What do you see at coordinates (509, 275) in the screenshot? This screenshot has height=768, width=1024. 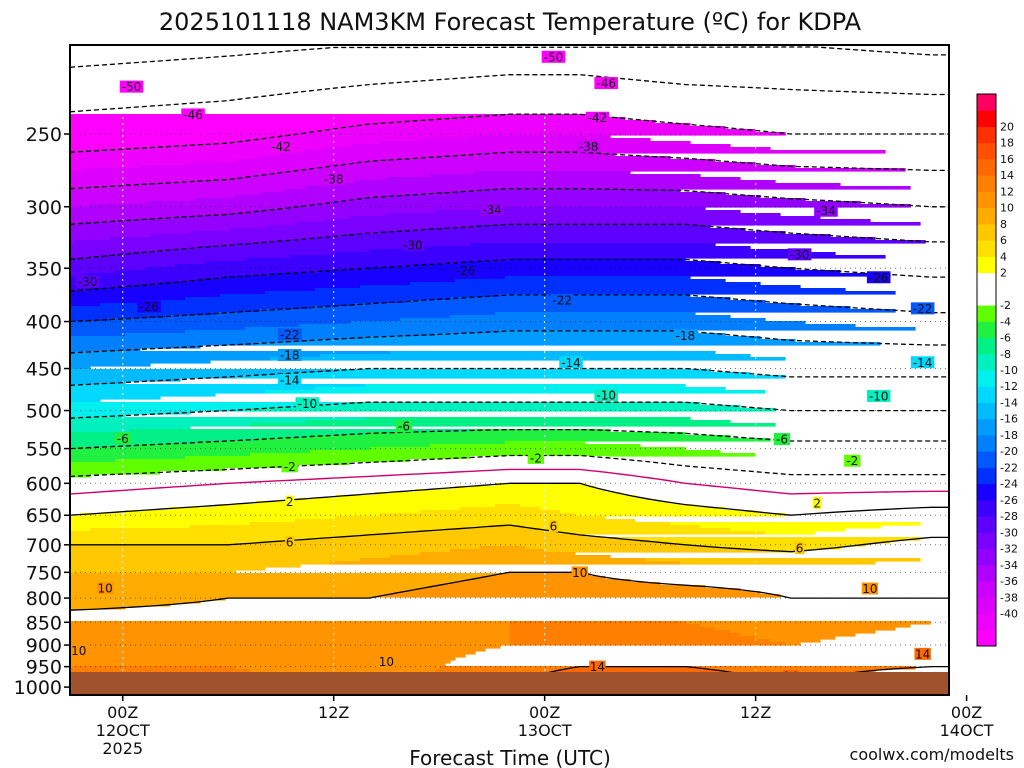 I see `contour-line--26` at bounding box center [509, 275].